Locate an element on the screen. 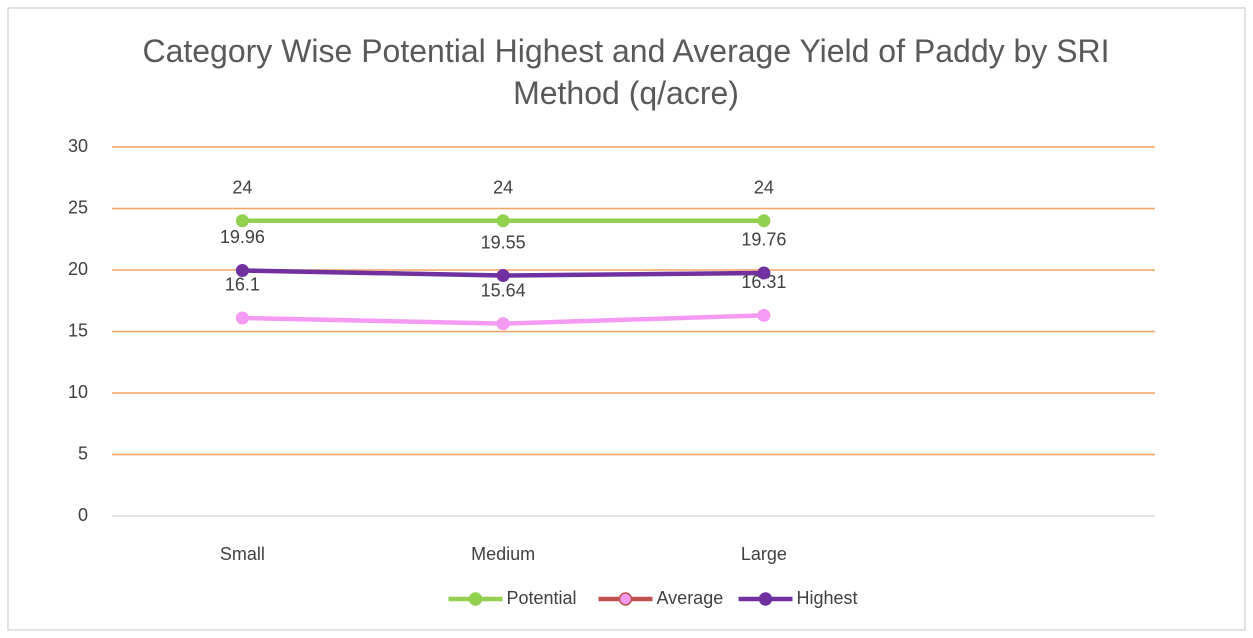 This screenshot has width=1253, height=638. data-label: 19.76 is located at coordinates (763, 240).